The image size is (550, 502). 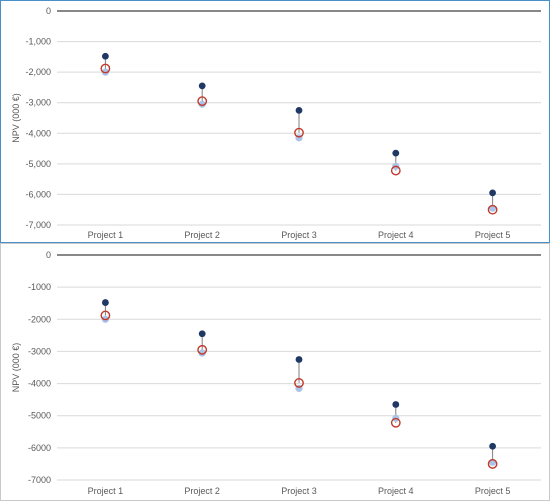 What do you see at coordinates (38, 194) in the screenshot?
I see `y-tick-label: -6,000` at bounding box center [38, 194].